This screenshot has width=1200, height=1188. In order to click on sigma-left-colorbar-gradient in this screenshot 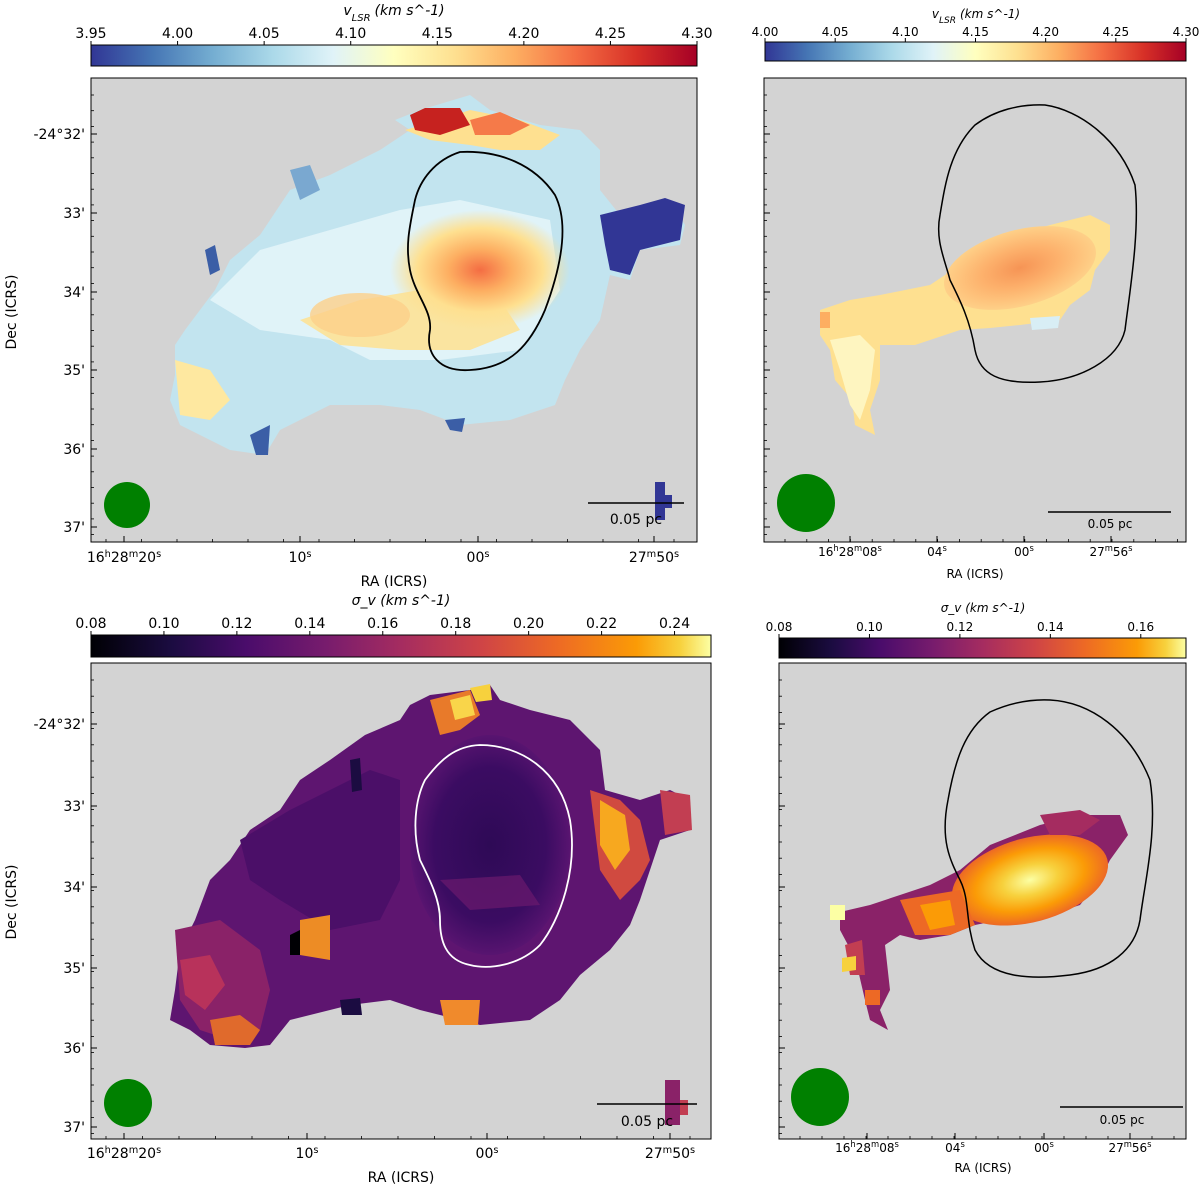, I will do `click(401, 646)`.